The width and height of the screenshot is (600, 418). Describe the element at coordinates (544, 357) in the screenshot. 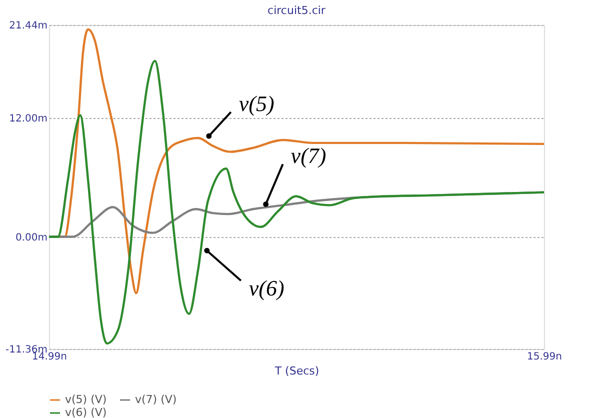

I see `x-tick-label: 15.99n` at that location.